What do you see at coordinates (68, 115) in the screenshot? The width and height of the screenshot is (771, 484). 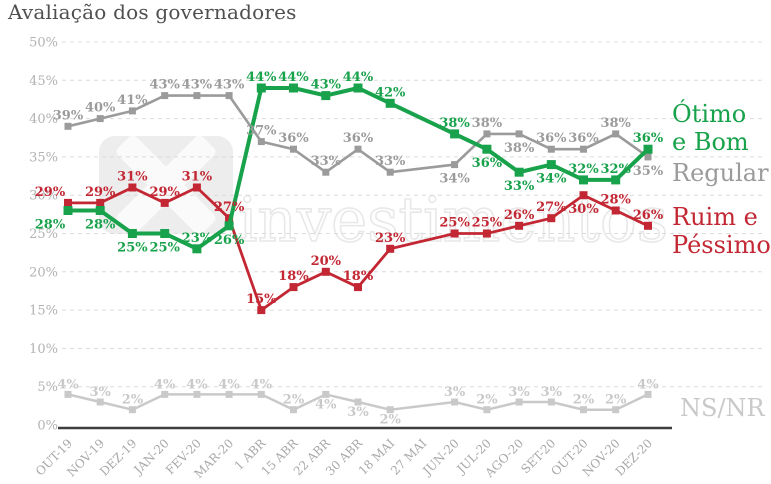 I see `data-label-regular: 39%` at bounding box center [68, 115].